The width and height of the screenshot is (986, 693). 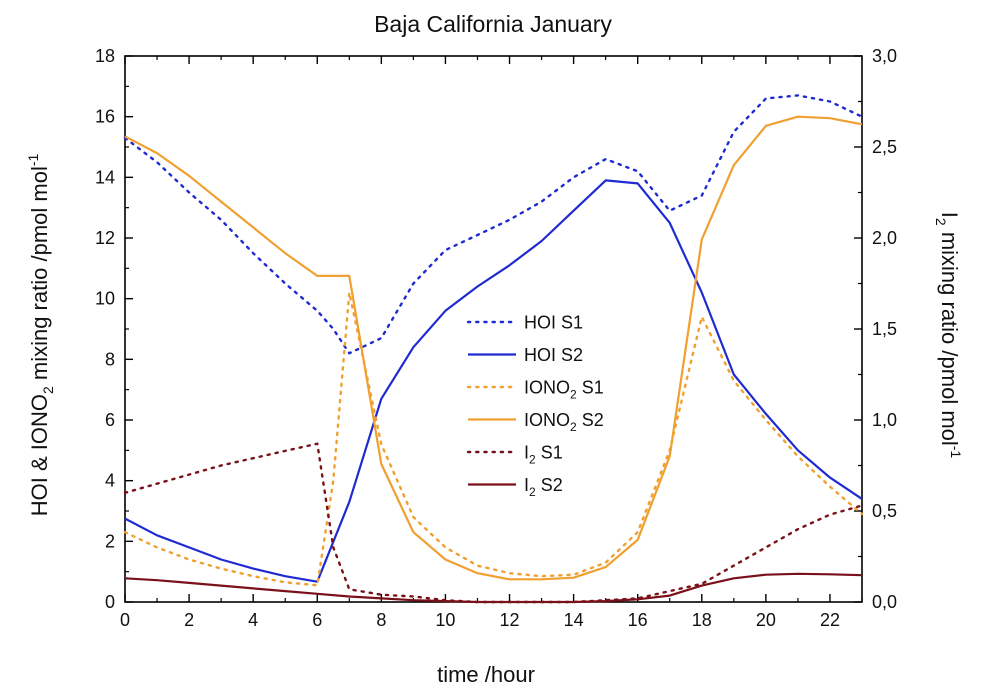 What do you see at coordinates (486, 674) in the screenshot?
I see `x-axis-title: time /hour` at bounding box center [486, 674].